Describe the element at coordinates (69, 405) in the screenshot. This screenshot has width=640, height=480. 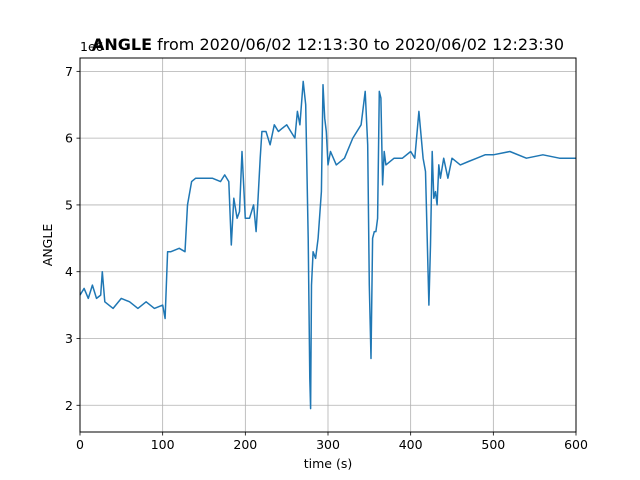
I see `y-tick-label: 2` at that location.